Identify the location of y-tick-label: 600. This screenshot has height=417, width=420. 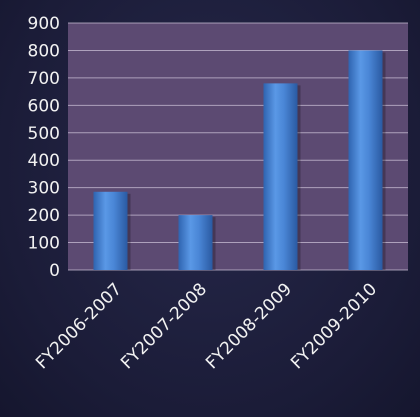
(44, 106).